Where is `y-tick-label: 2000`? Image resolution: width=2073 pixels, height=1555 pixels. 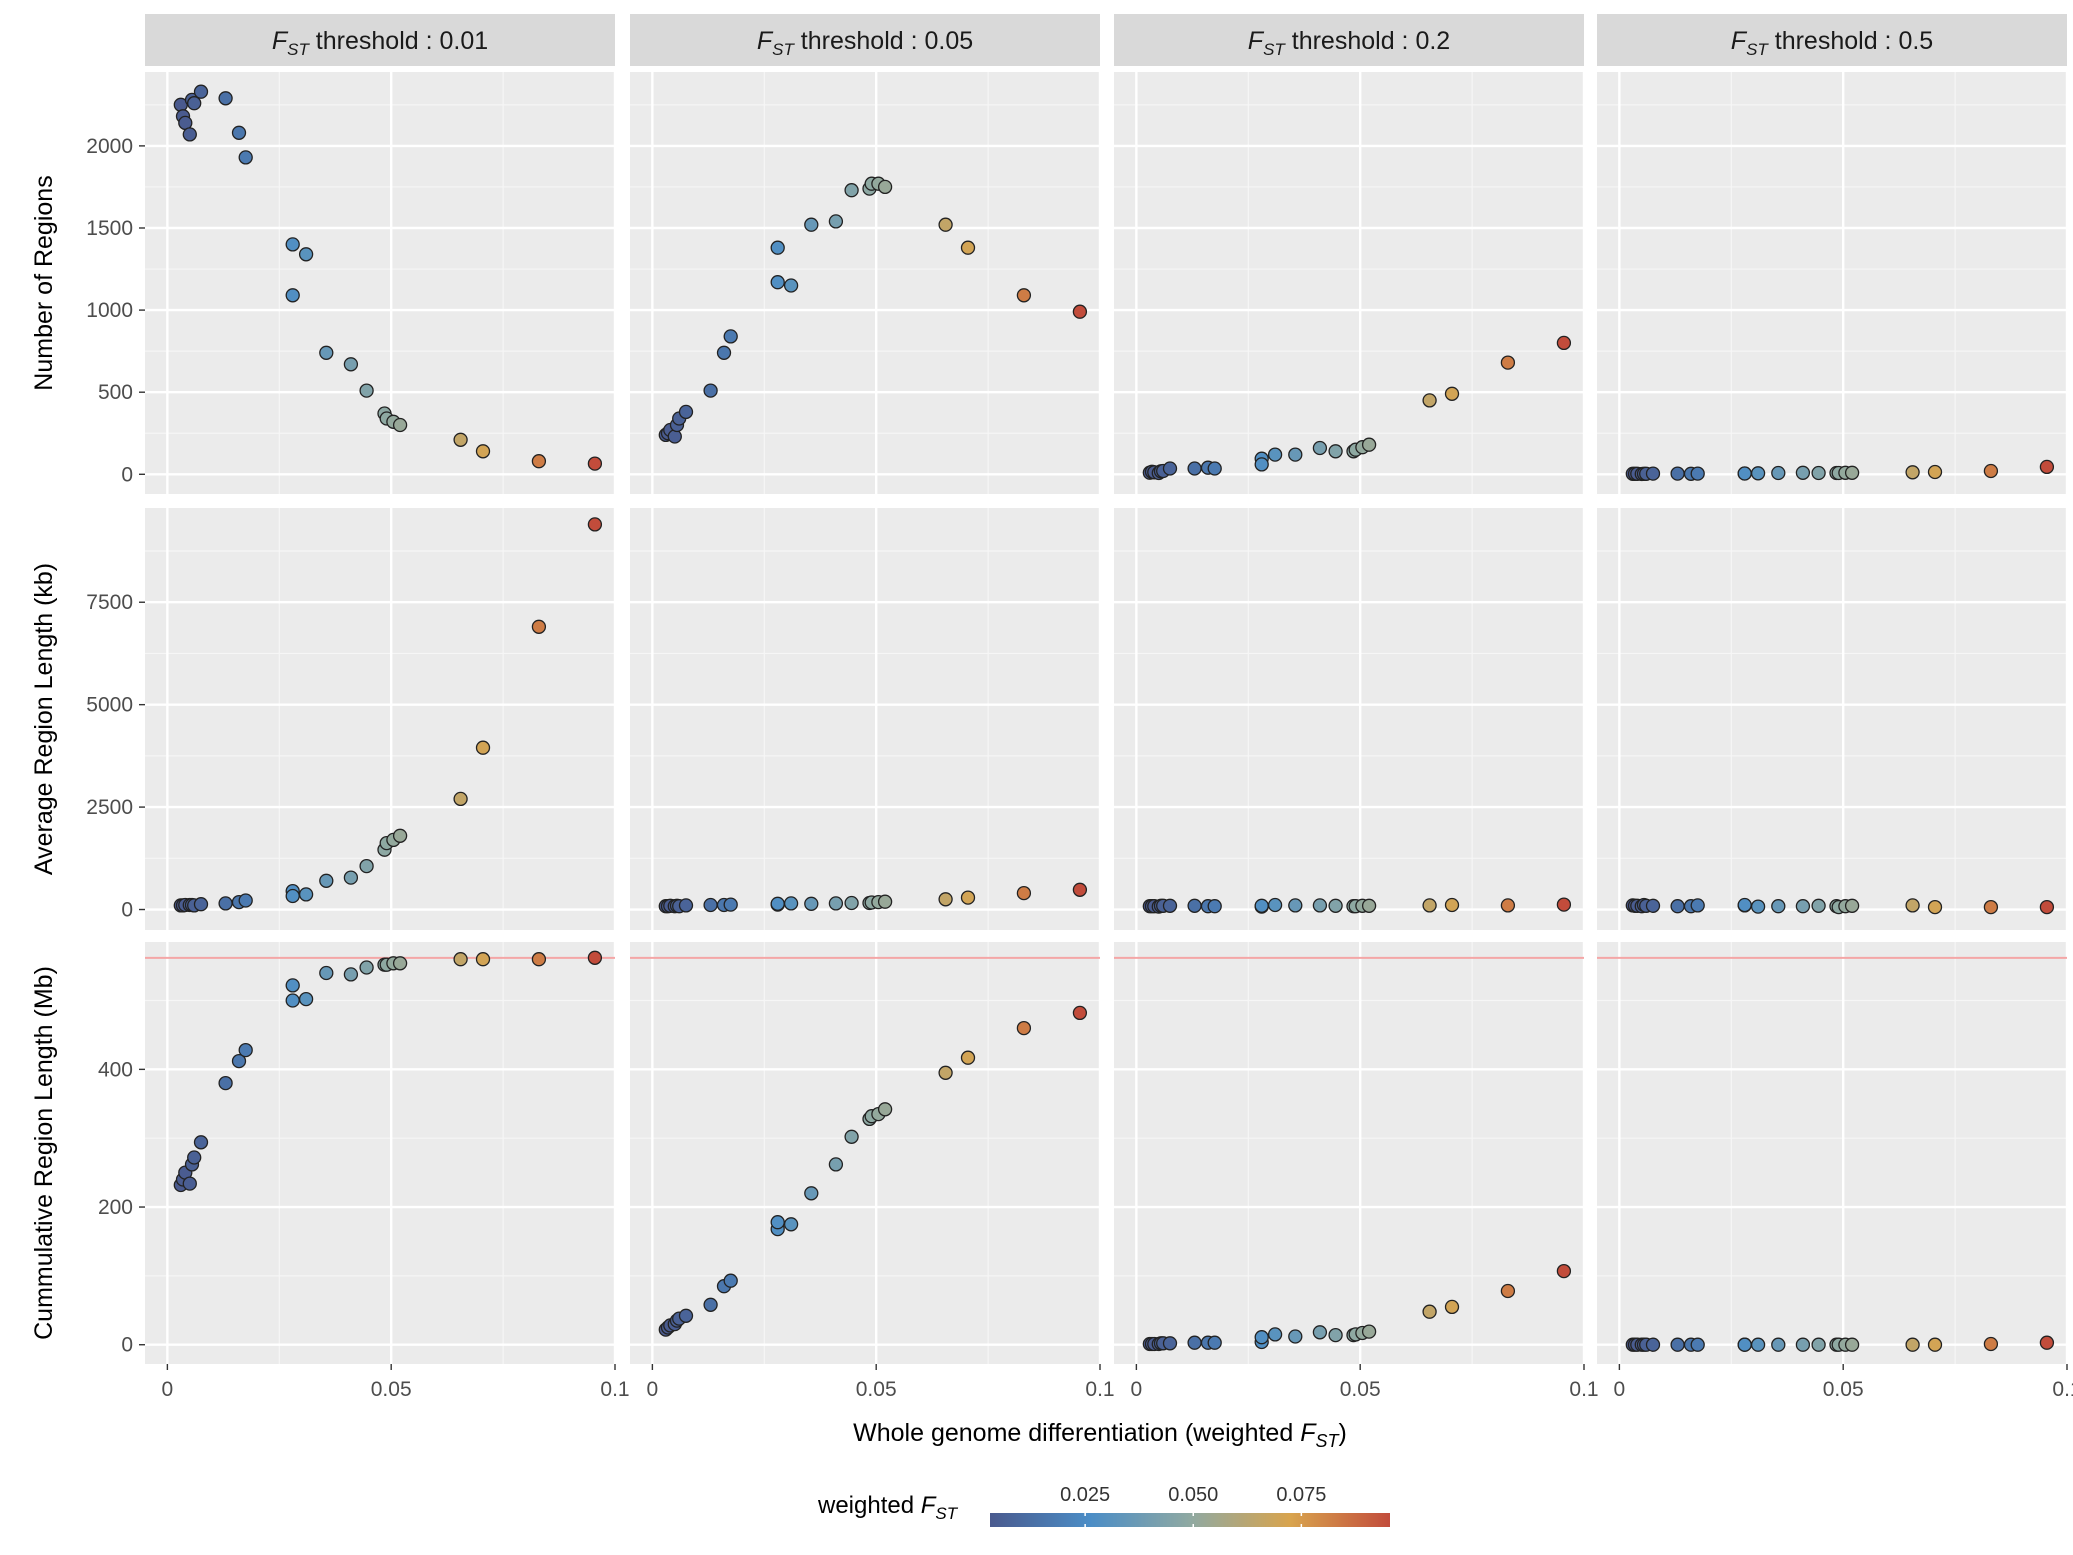
y-tick-label: 2000 is located at coordinates (109, 146).